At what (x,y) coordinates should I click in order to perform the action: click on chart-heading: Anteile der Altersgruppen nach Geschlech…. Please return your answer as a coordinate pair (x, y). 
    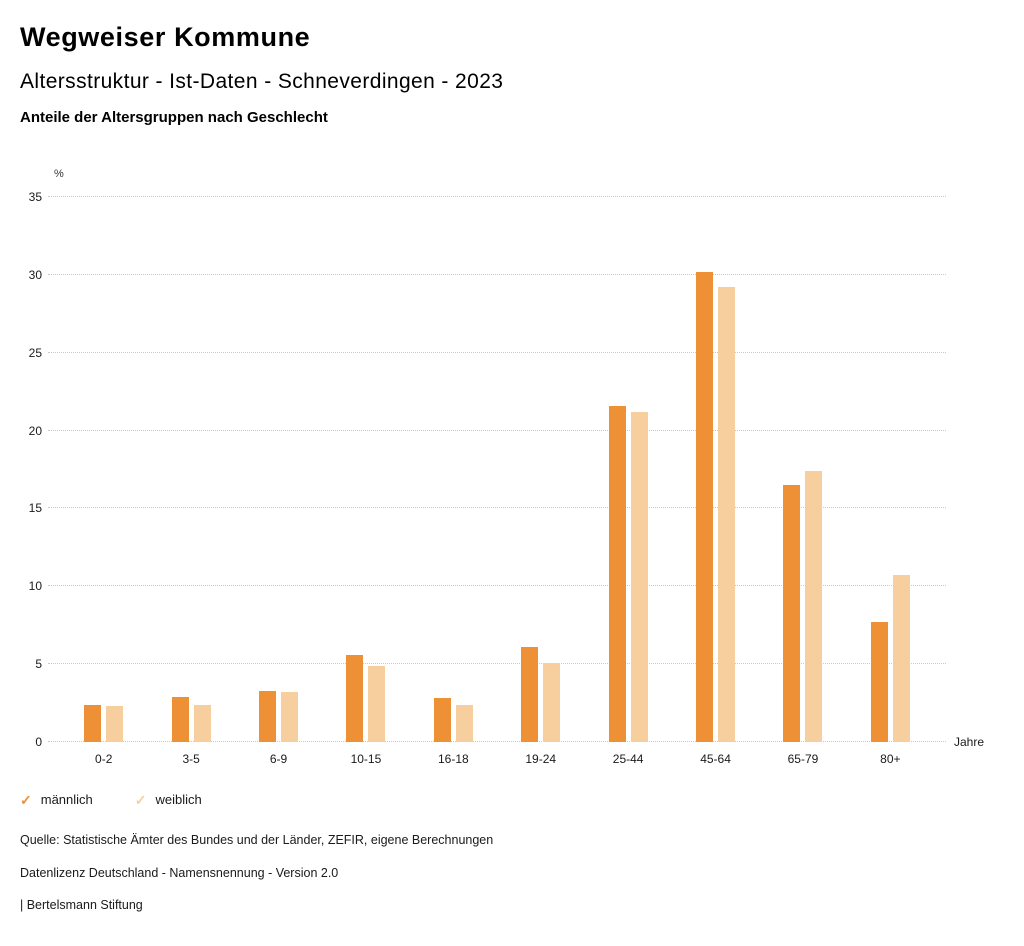
    Looking at the image, I should click on (174, 117).